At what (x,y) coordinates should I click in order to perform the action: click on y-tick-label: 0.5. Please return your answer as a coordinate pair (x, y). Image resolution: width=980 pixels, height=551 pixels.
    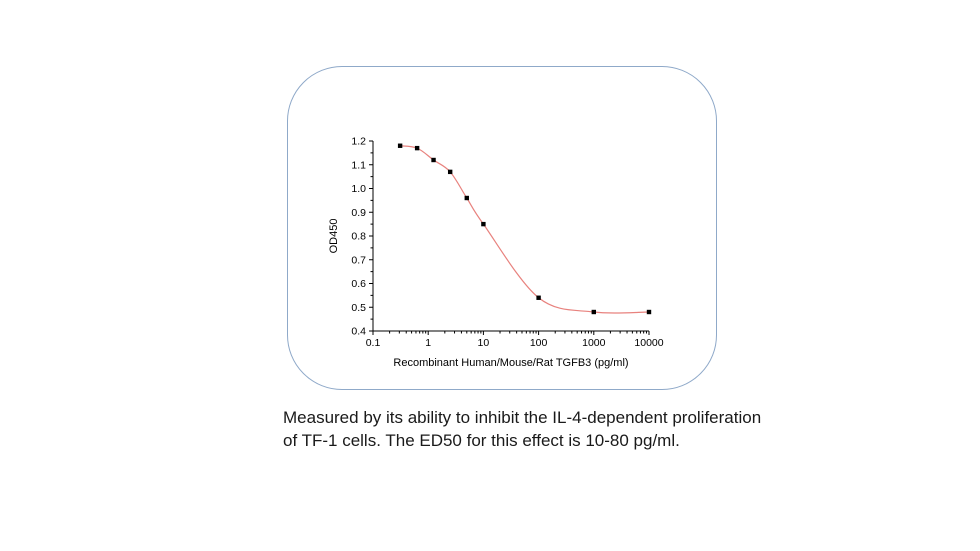
    Looking at the image, I should click on (358, 308).